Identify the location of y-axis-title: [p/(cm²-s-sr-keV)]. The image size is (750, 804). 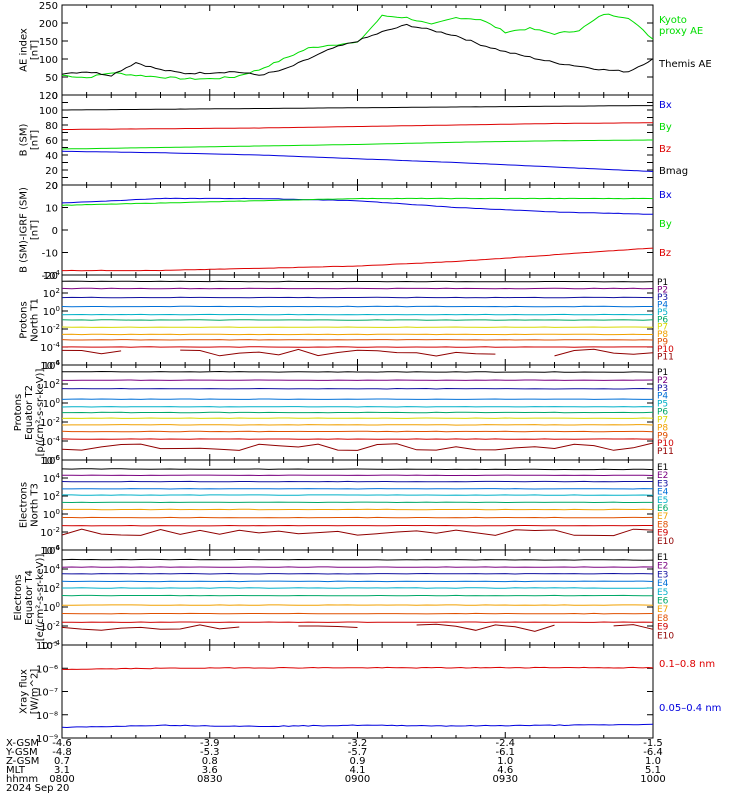
(40, 413).